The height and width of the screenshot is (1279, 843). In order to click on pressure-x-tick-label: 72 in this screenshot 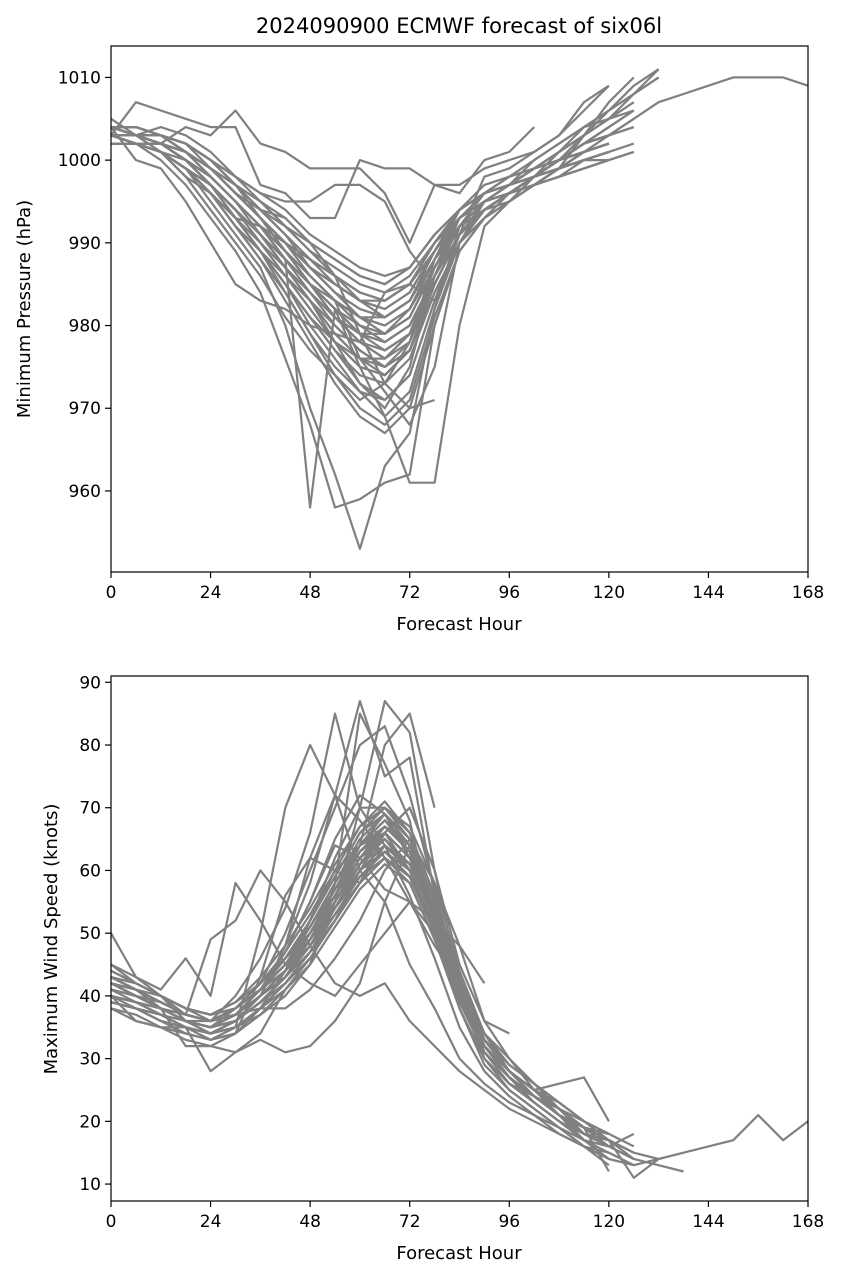, I will do `click(410, 593)`.